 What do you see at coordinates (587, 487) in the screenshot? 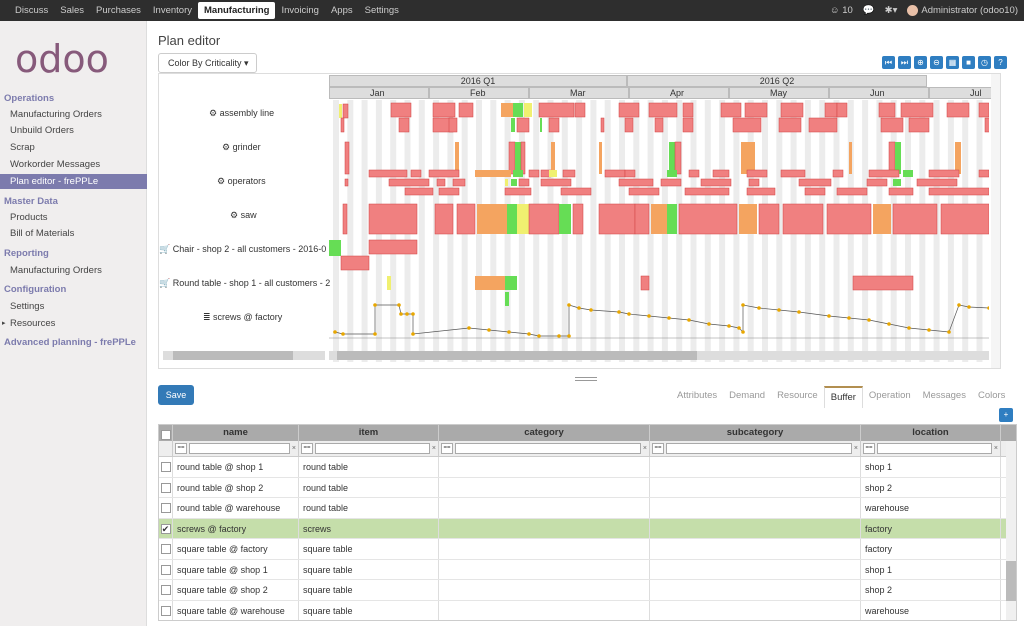
I see `table-row: round table @ shop 2 round table shop 2` at bounding box center [587, 487].